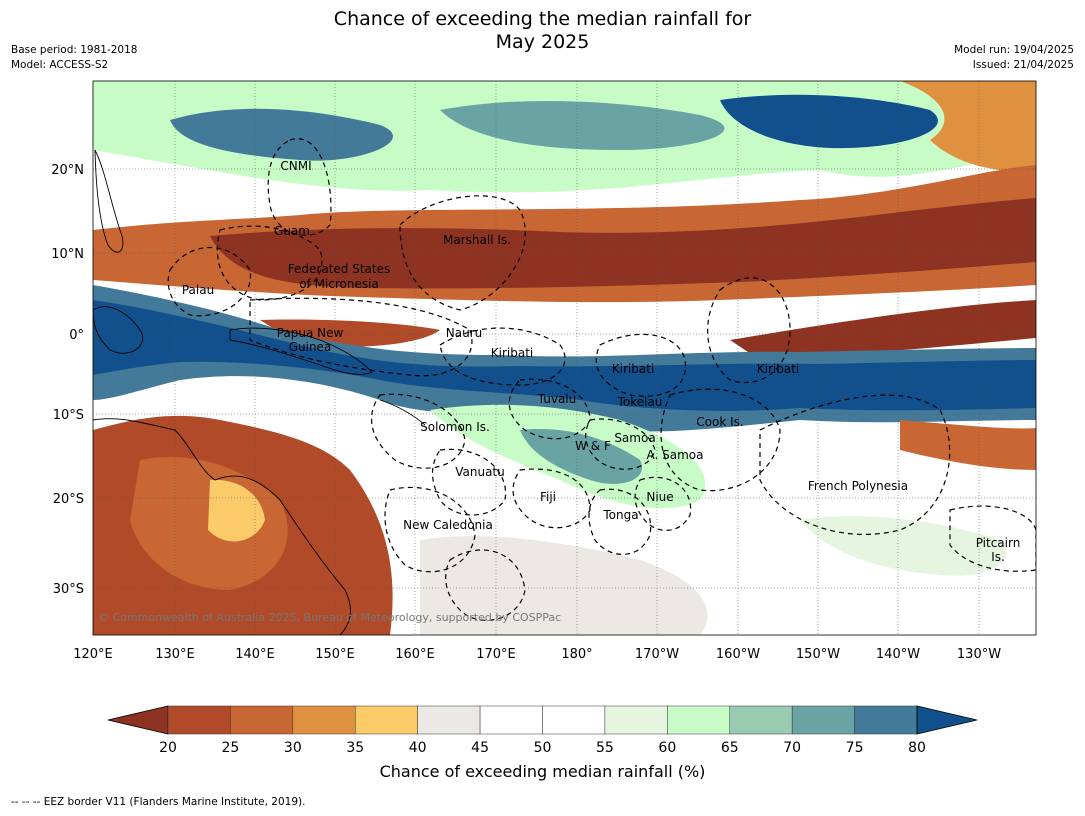  I want to click on colorbar-tick-label: 70, so click(792, 748).